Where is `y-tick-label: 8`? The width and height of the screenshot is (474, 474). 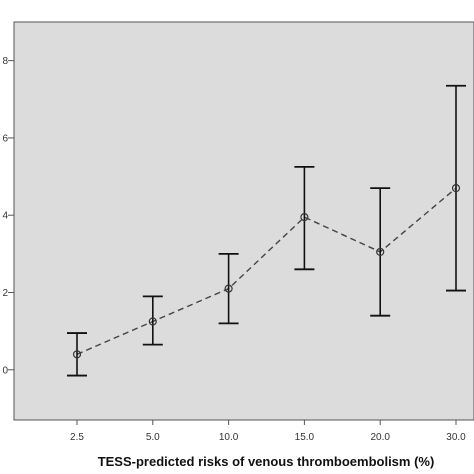 y-tick-label: 8 is located at coordinates (5, 61).